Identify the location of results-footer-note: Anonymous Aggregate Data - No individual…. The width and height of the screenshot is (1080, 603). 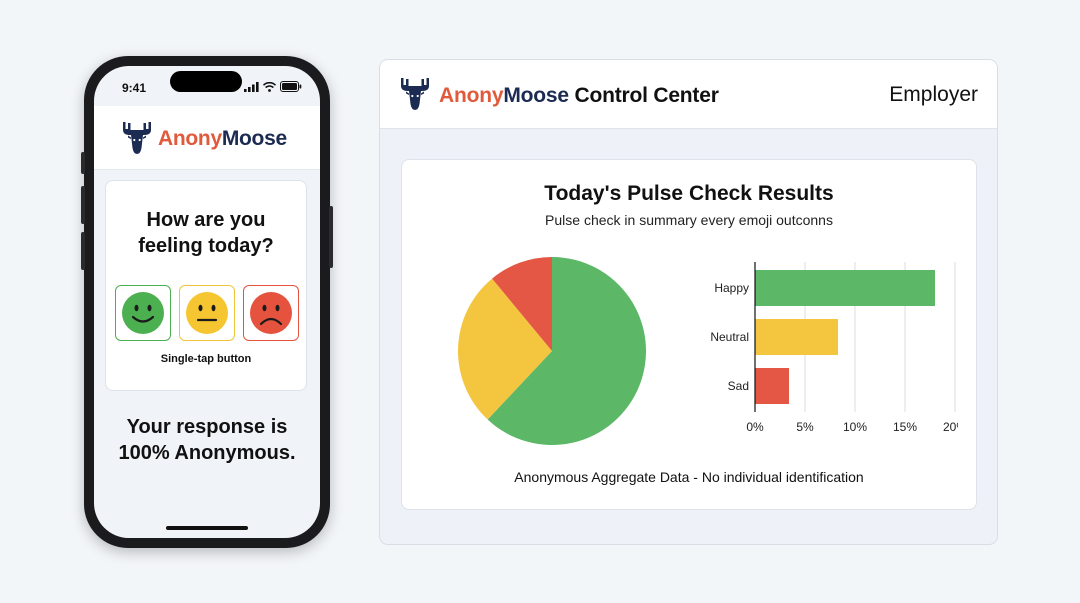
(689, 477).